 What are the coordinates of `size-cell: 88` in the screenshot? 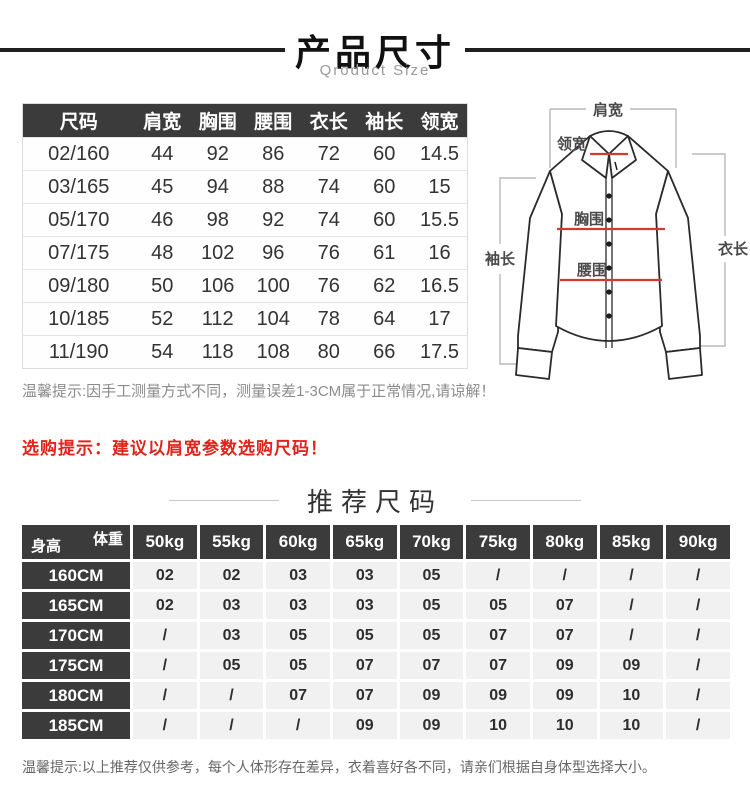 It's located at (273, 187).